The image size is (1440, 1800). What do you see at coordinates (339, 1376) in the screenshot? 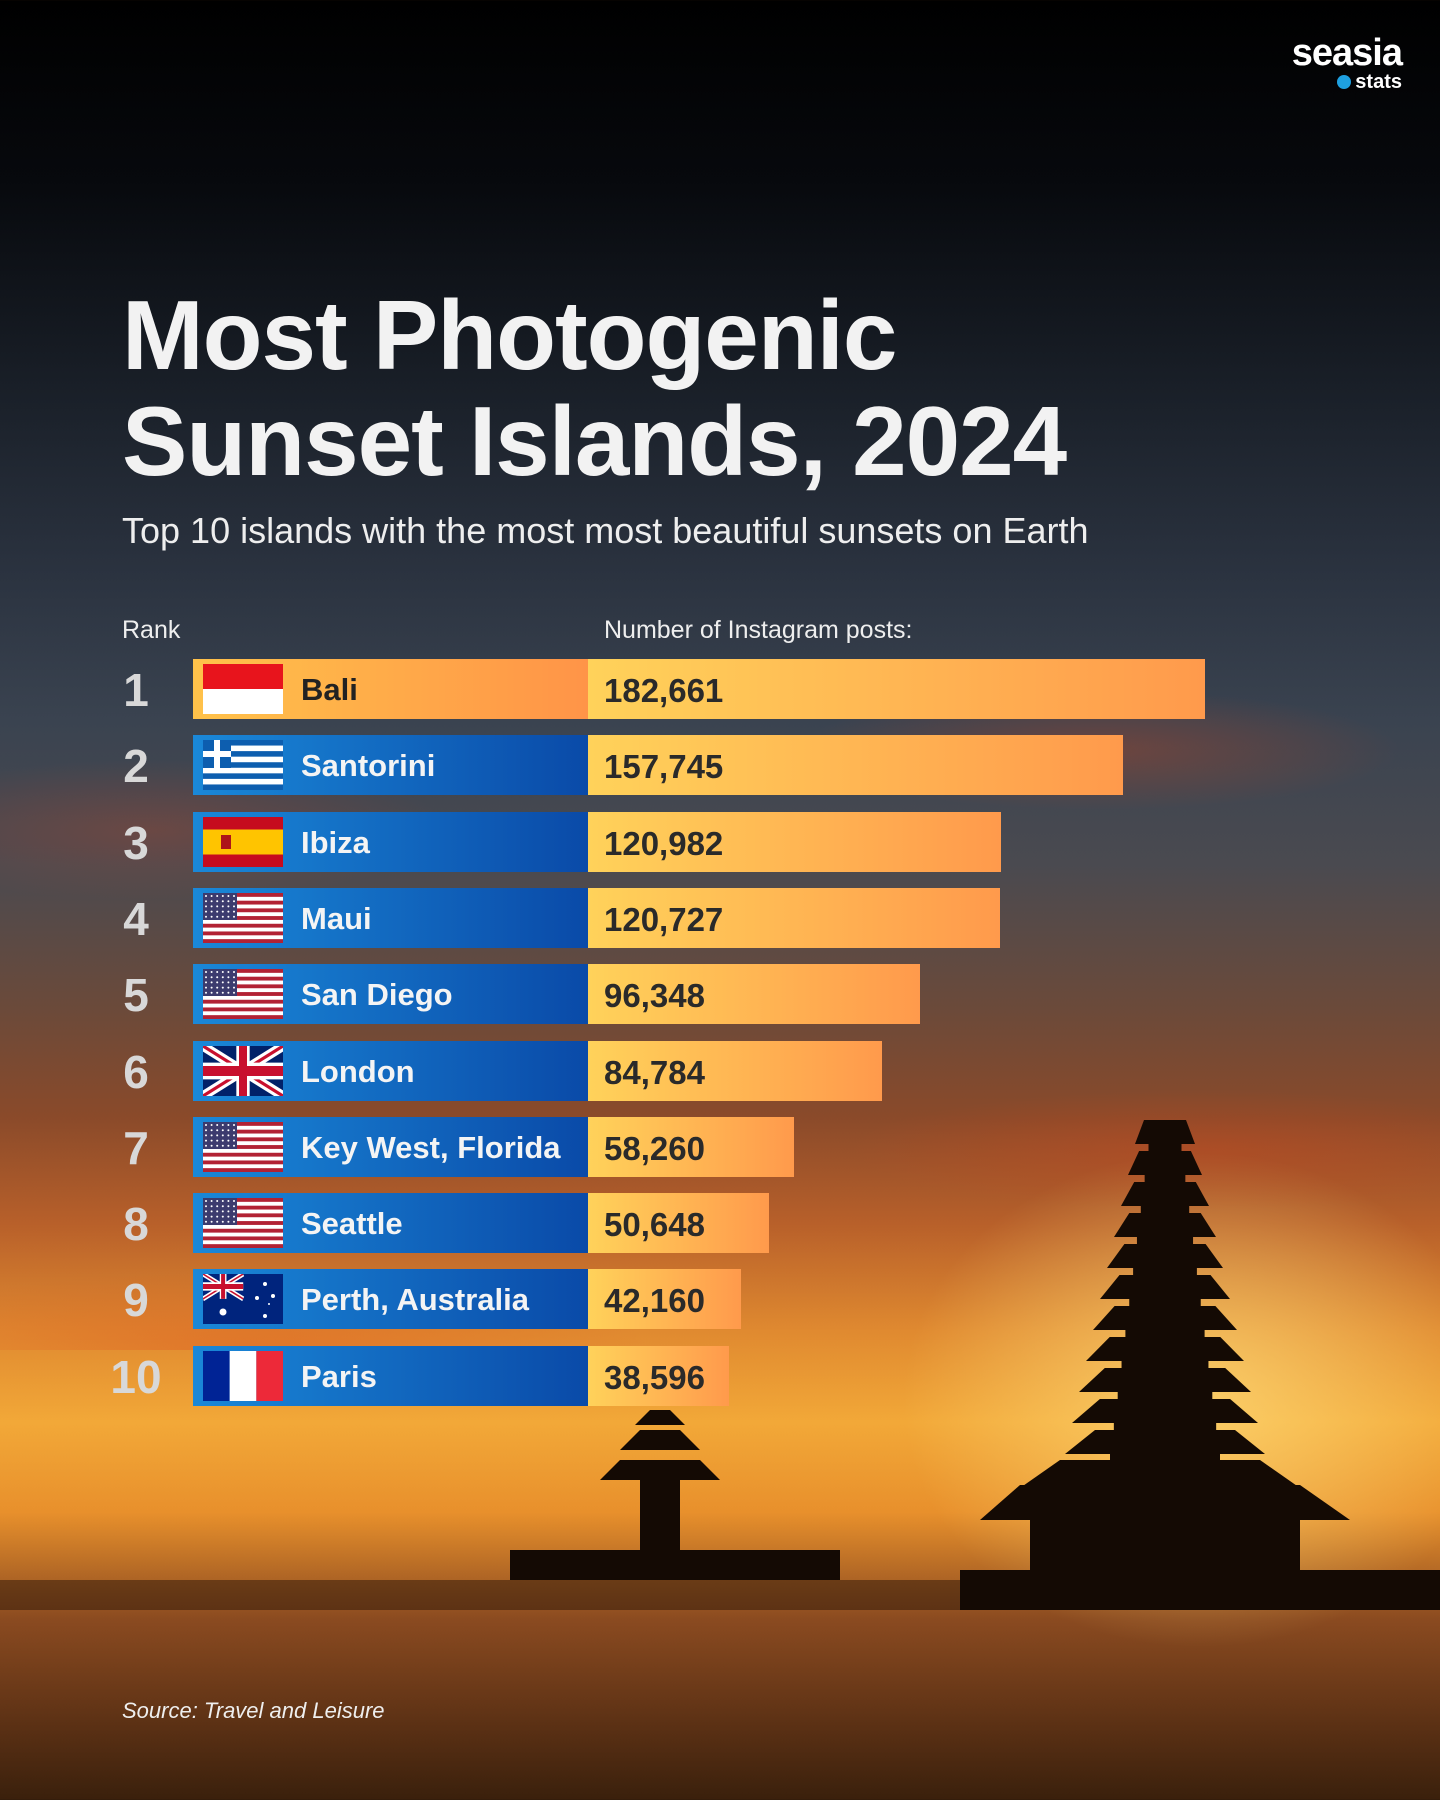
I see `location-name: Paris` at bounding box center [339, 1376].